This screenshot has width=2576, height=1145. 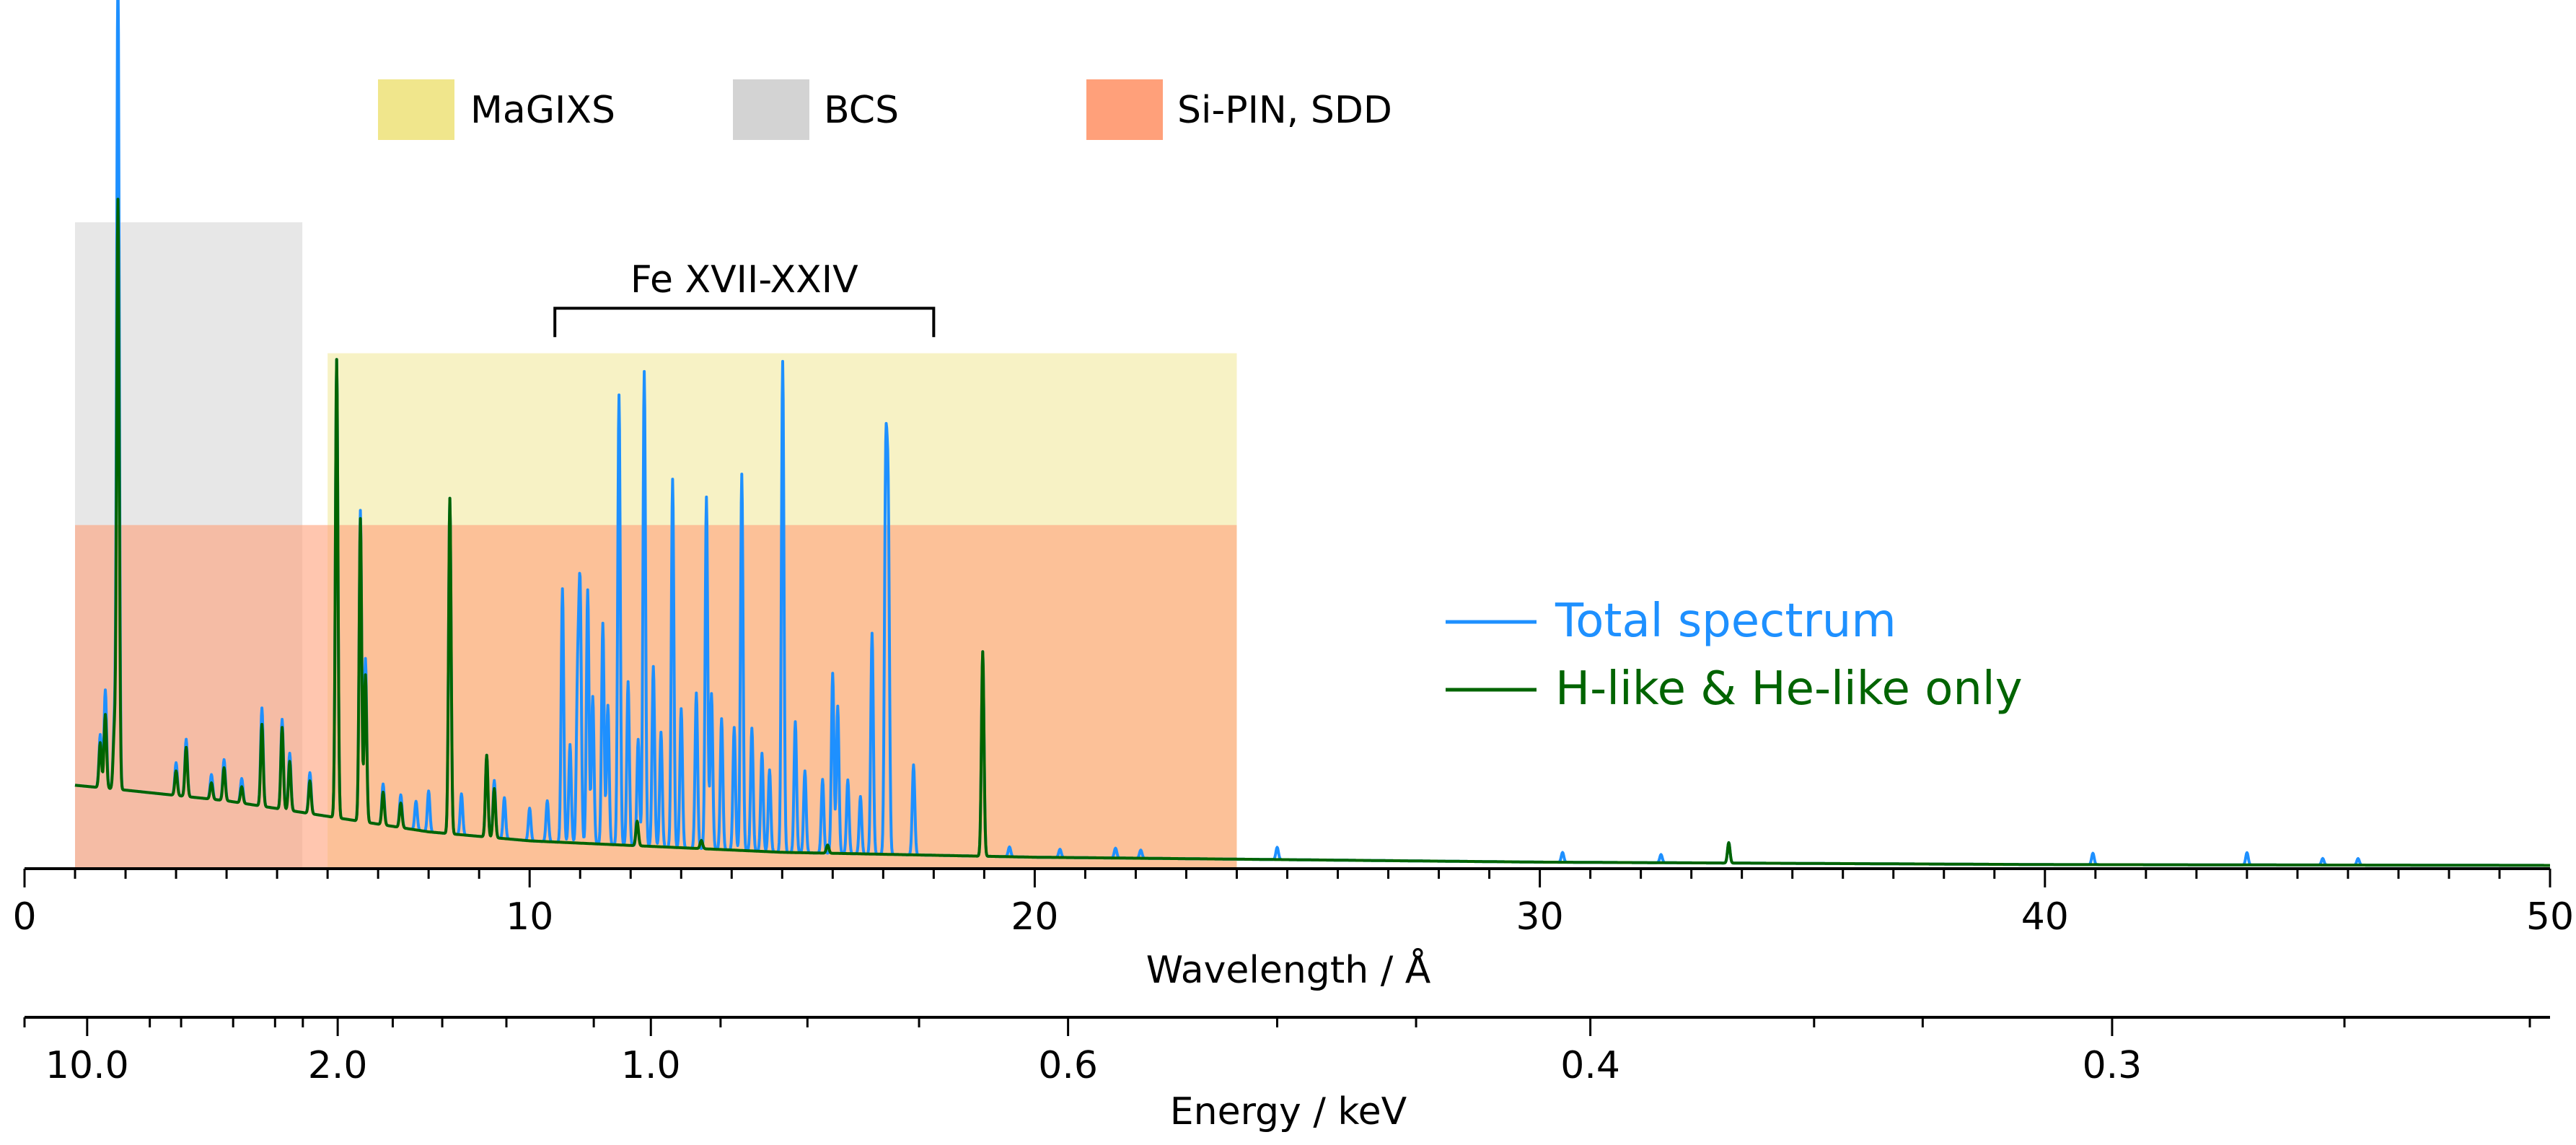 What do you see at coordinates (1284, 110) in the screenshot?
I see `si-pin-sdd-legend-label: Si-PIN, SDD` at bounding box center [1284, 110].